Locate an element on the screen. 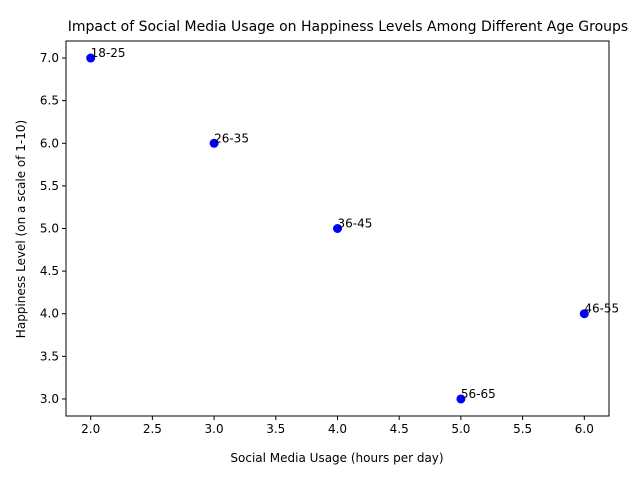  data-point-label: 18-25 is located at coordinates (108, 53).